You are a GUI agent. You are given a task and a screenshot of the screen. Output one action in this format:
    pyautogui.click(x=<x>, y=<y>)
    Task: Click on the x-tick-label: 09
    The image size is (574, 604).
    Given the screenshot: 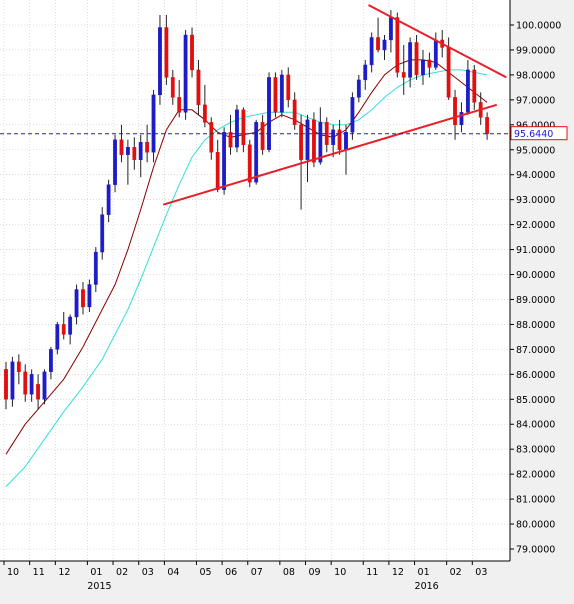 What is the action you would take?
    pyautogui.click(x=315, y=572)
    